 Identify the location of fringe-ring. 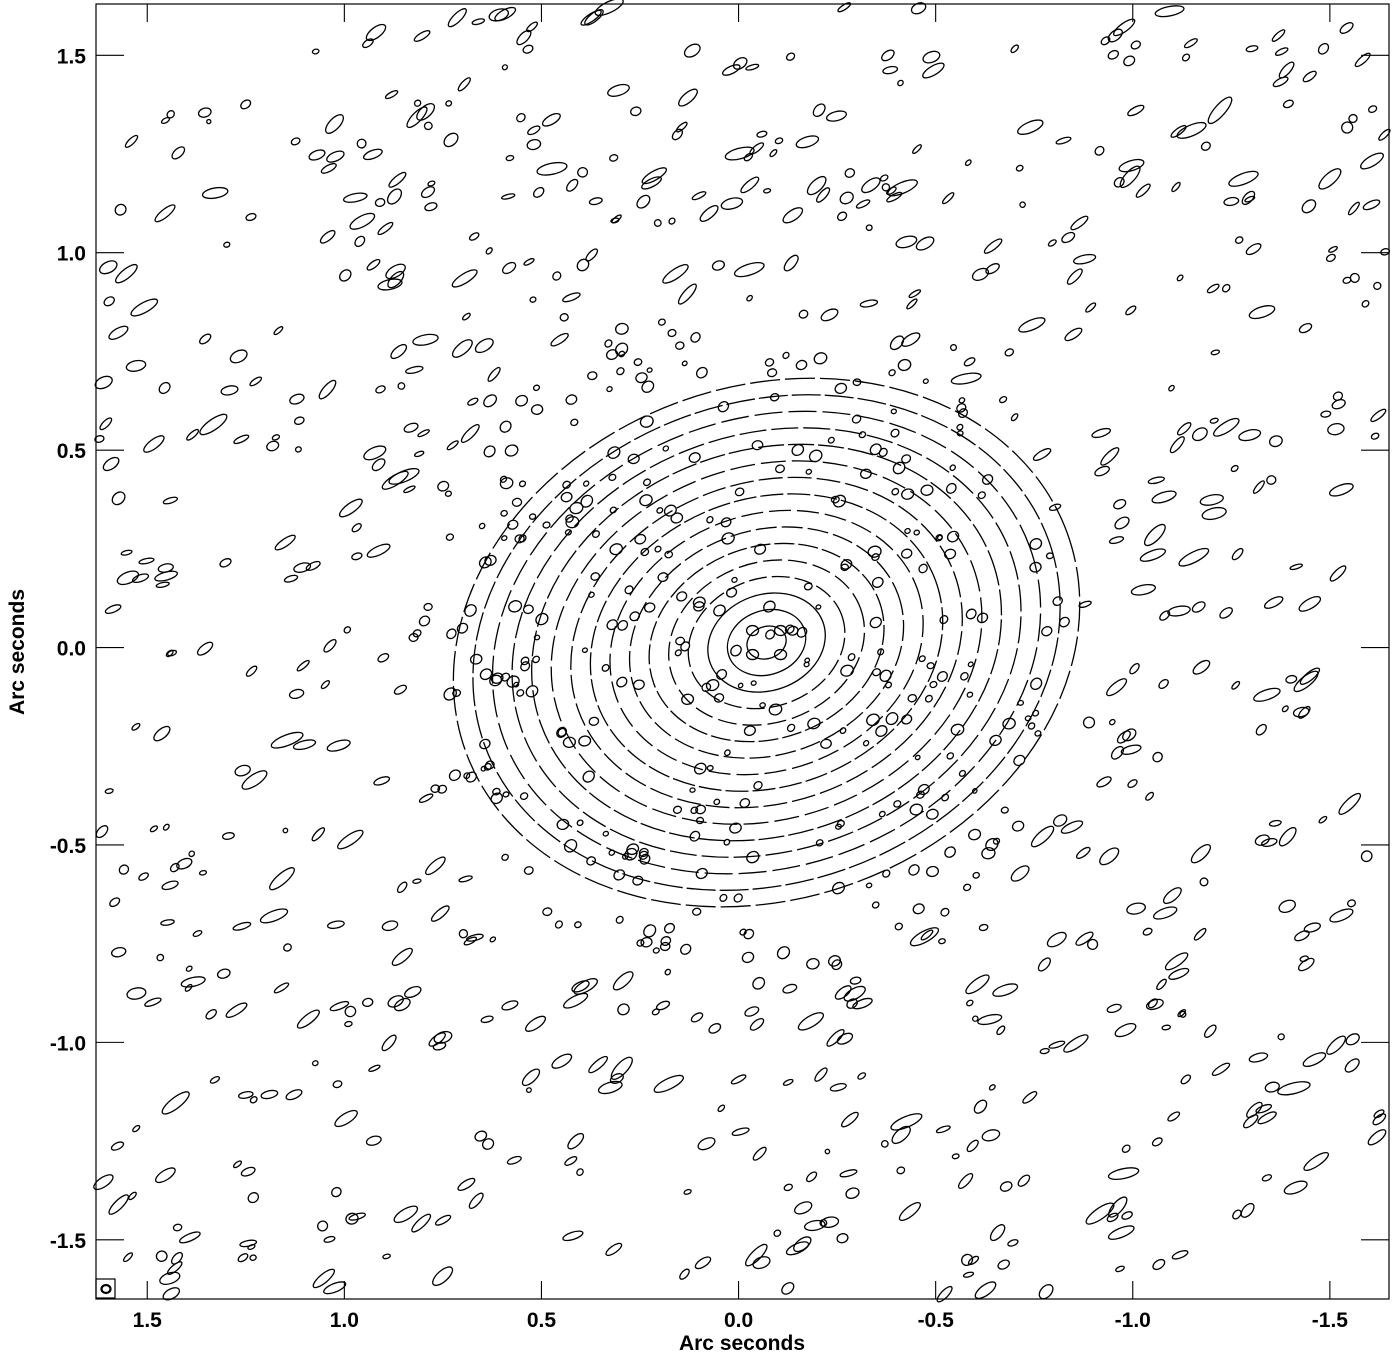
(766, 642).